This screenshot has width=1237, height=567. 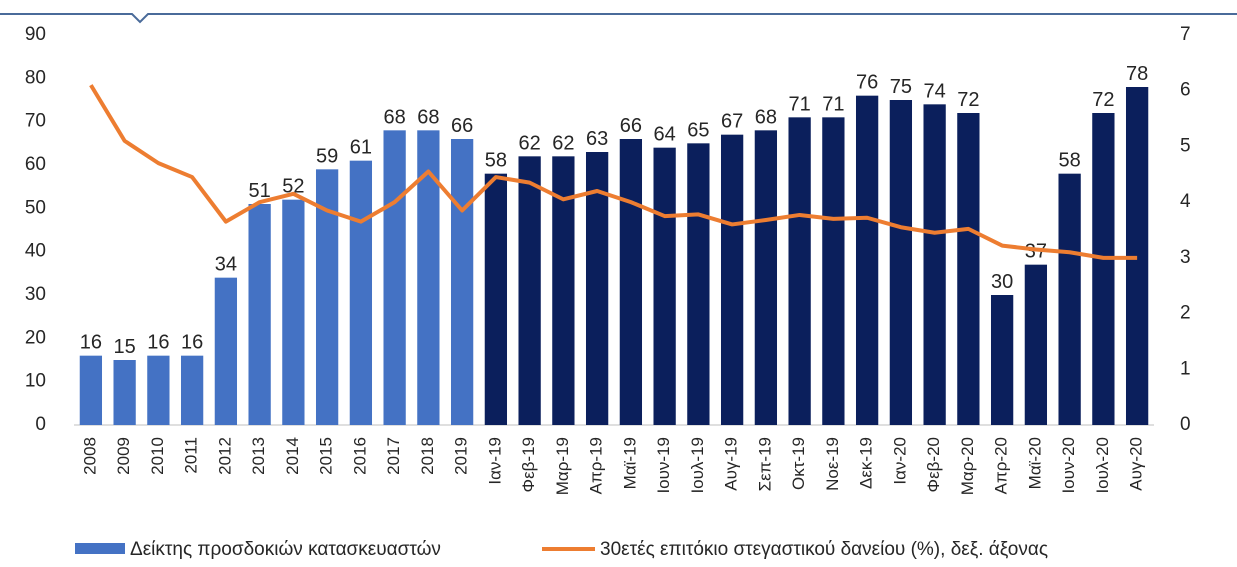 I want to click on x-tick-label: Ιαν-20, so click(x=899, y=461).